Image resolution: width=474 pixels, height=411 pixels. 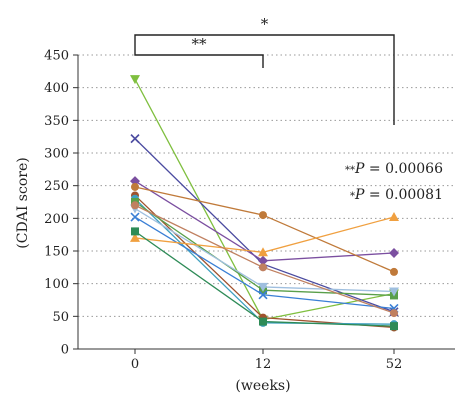 What do you see at coordinates (56, 121) in the screenshot?
I see `y-tick-label: 350` at bounding box center [56, 121].